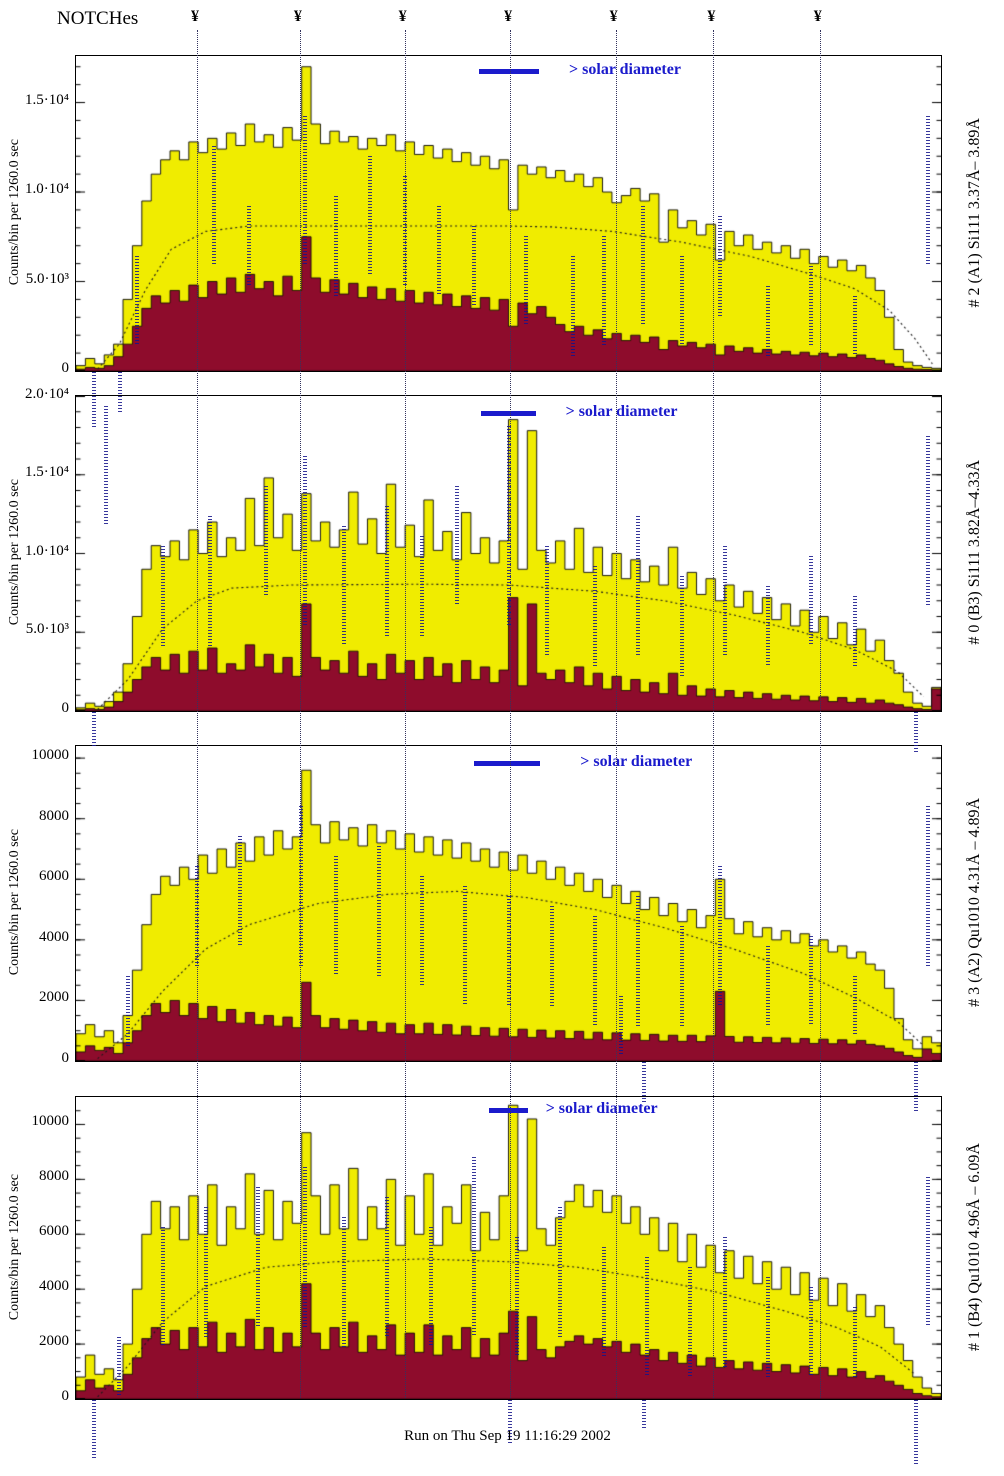 The image size is (1004, 1476). Describe the element at coordinates (47, 393) in the screenshot. I see `y-tick-label: 2.0·10⁴` at that location.